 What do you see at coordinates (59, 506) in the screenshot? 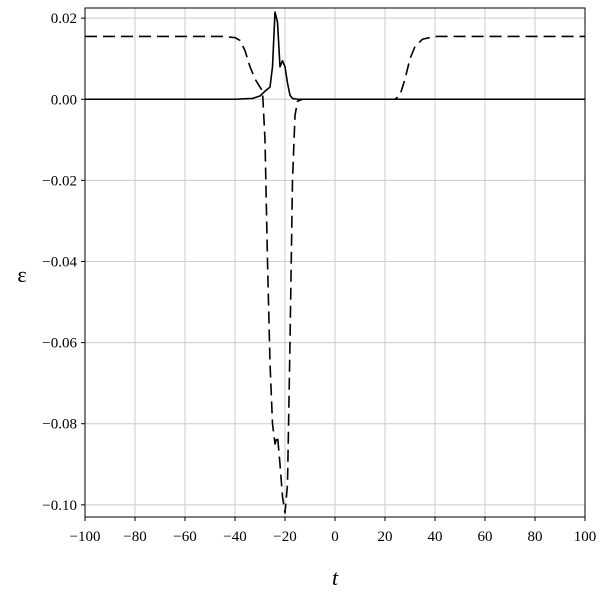
I see `y-tick-label: −0.10` at bounding box center [59, 506].